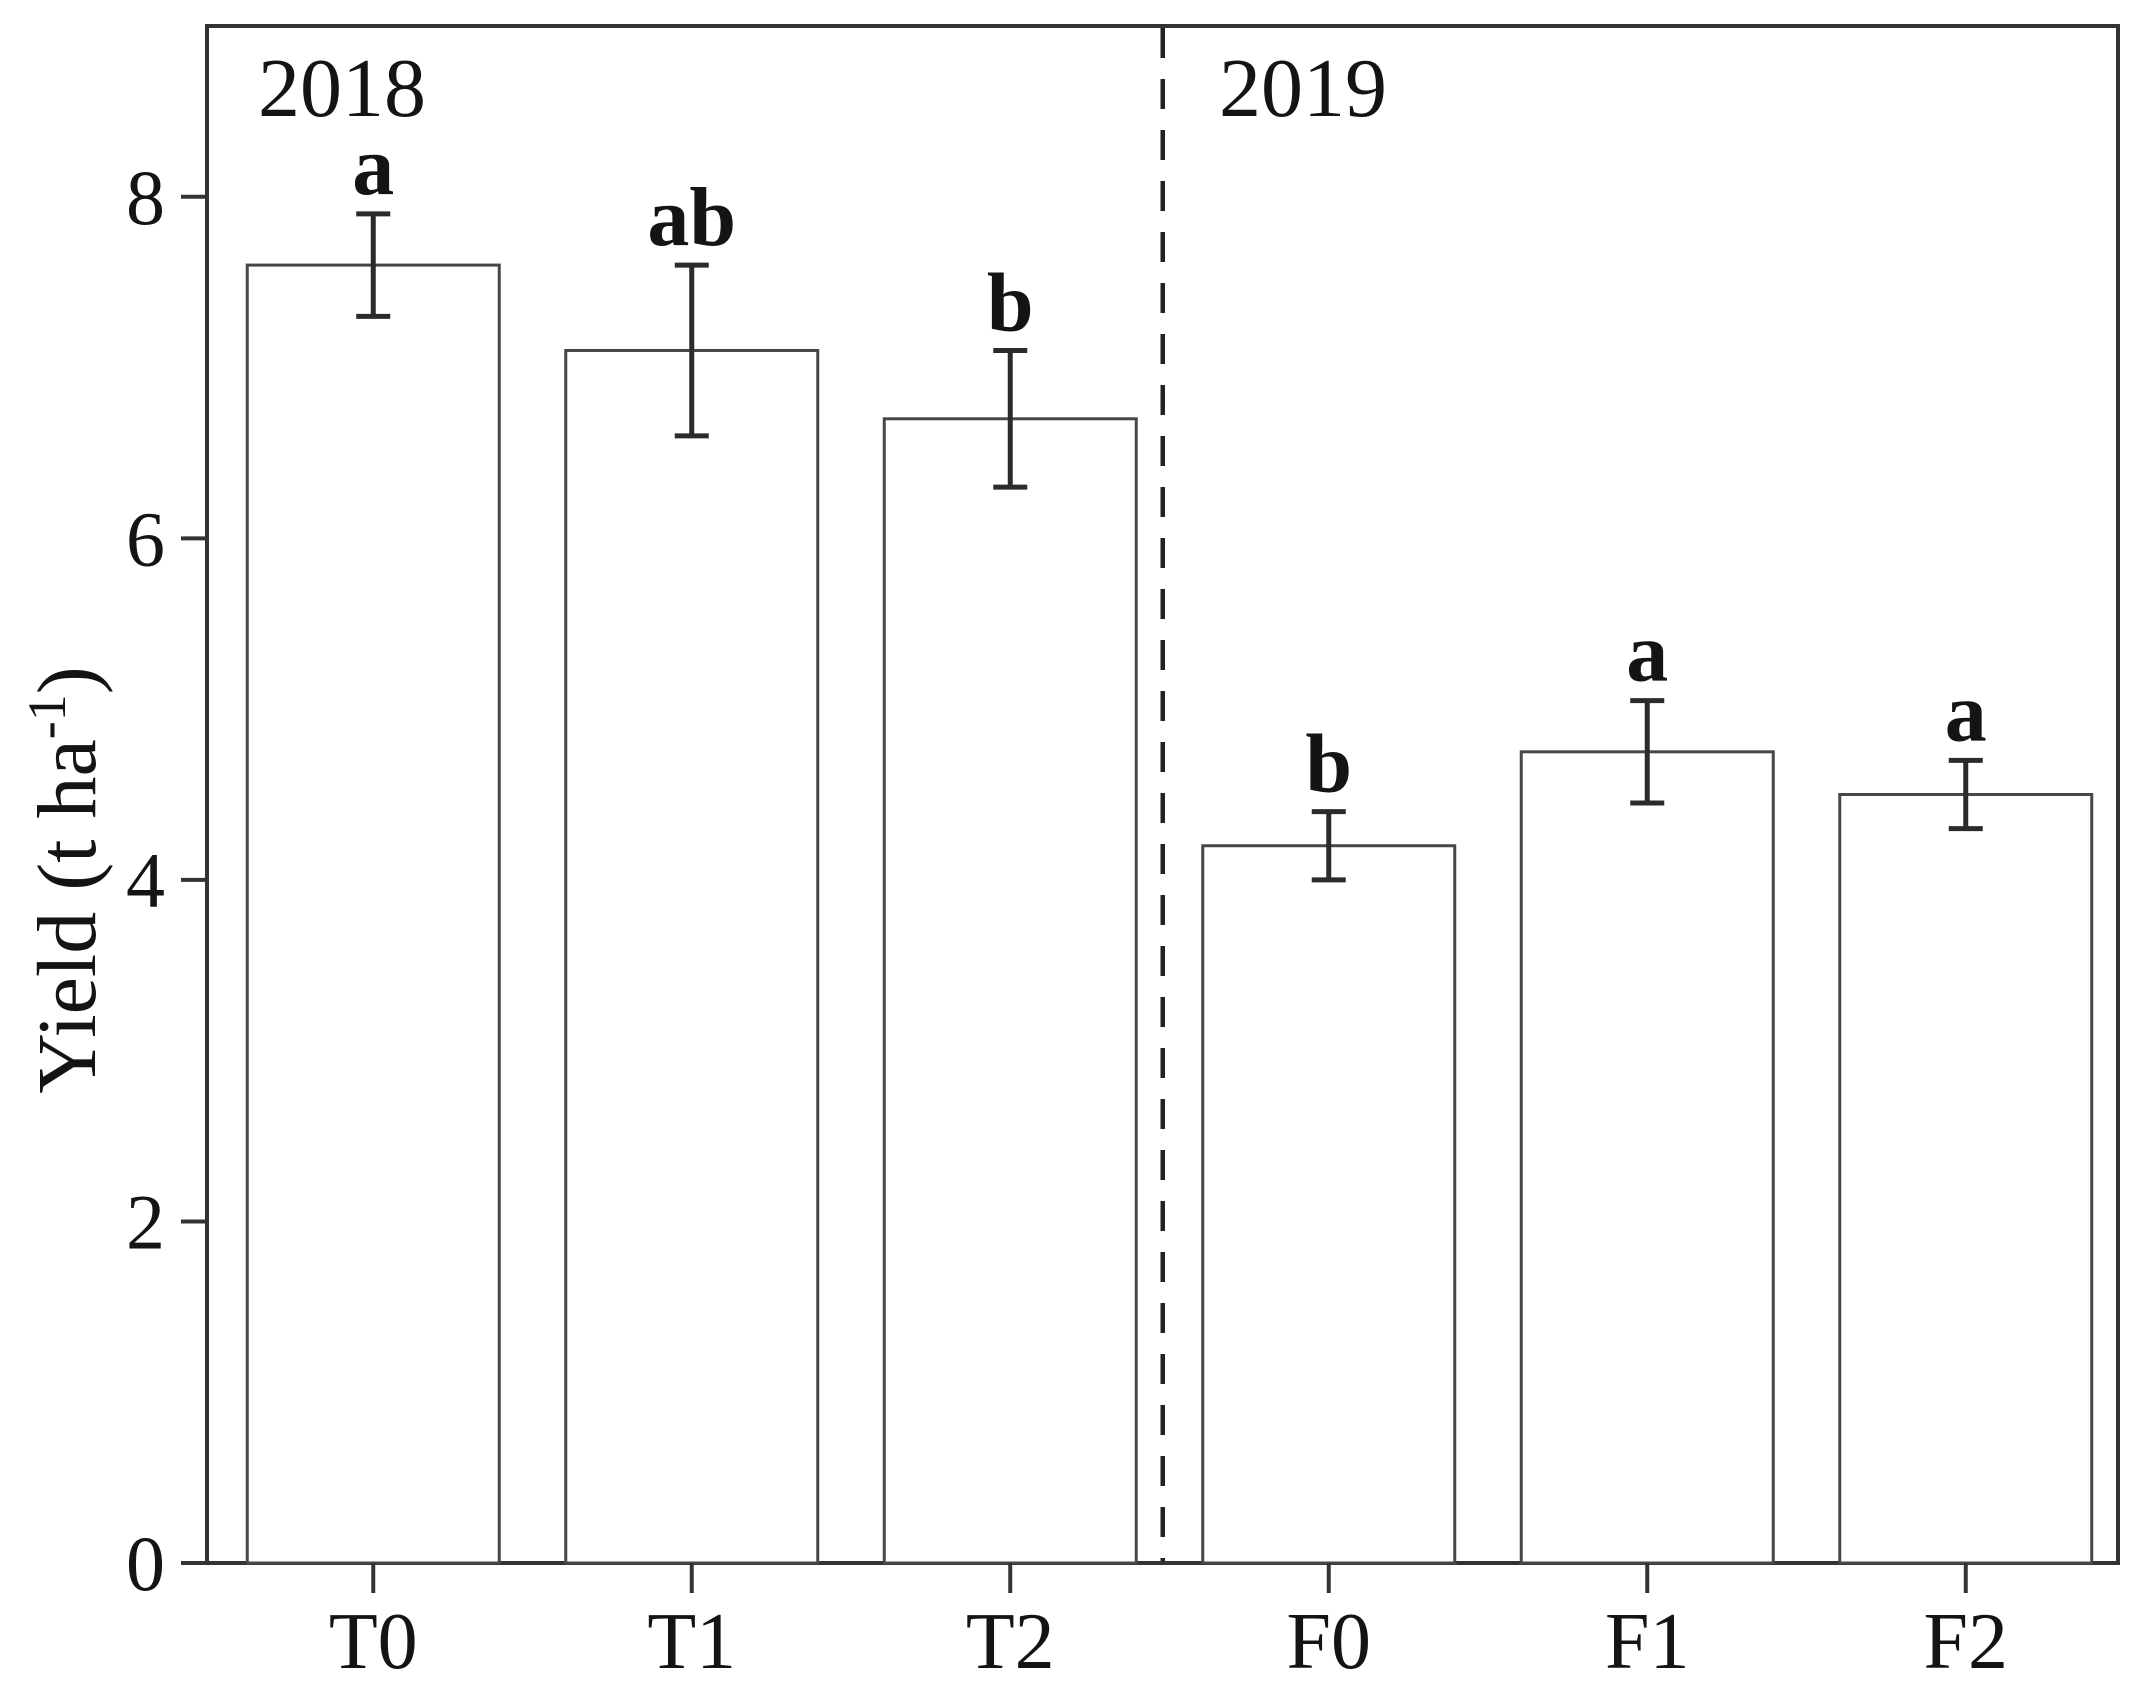 This screenshot has height=1696, width=2148. I want to click on sig-letter-T2: b, so click(1010, 302).